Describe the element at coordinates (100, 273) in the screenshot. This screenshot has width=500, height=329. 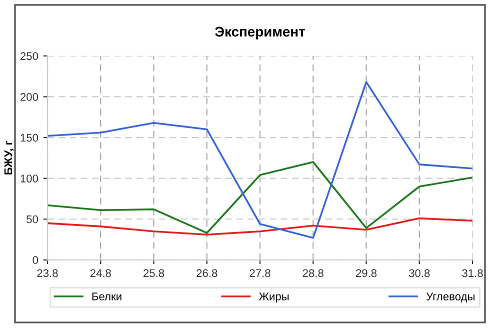
I see `x-tick-label: 24.8` at that location.